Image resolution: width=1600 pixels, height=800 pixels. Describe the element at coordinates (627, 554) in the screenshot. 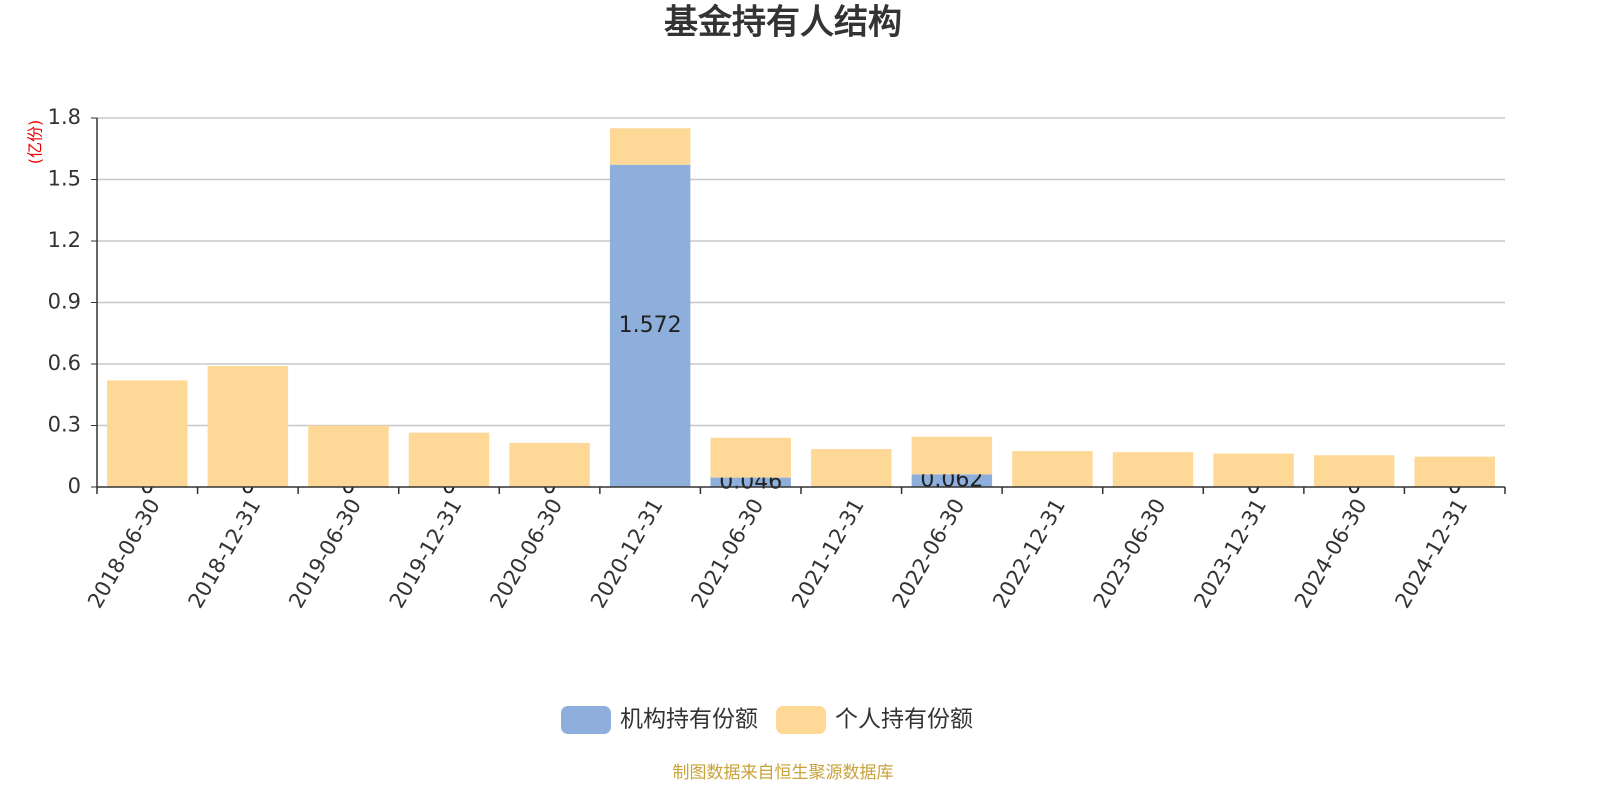

I see `x-tick-label: 2020-12-31` at that location.